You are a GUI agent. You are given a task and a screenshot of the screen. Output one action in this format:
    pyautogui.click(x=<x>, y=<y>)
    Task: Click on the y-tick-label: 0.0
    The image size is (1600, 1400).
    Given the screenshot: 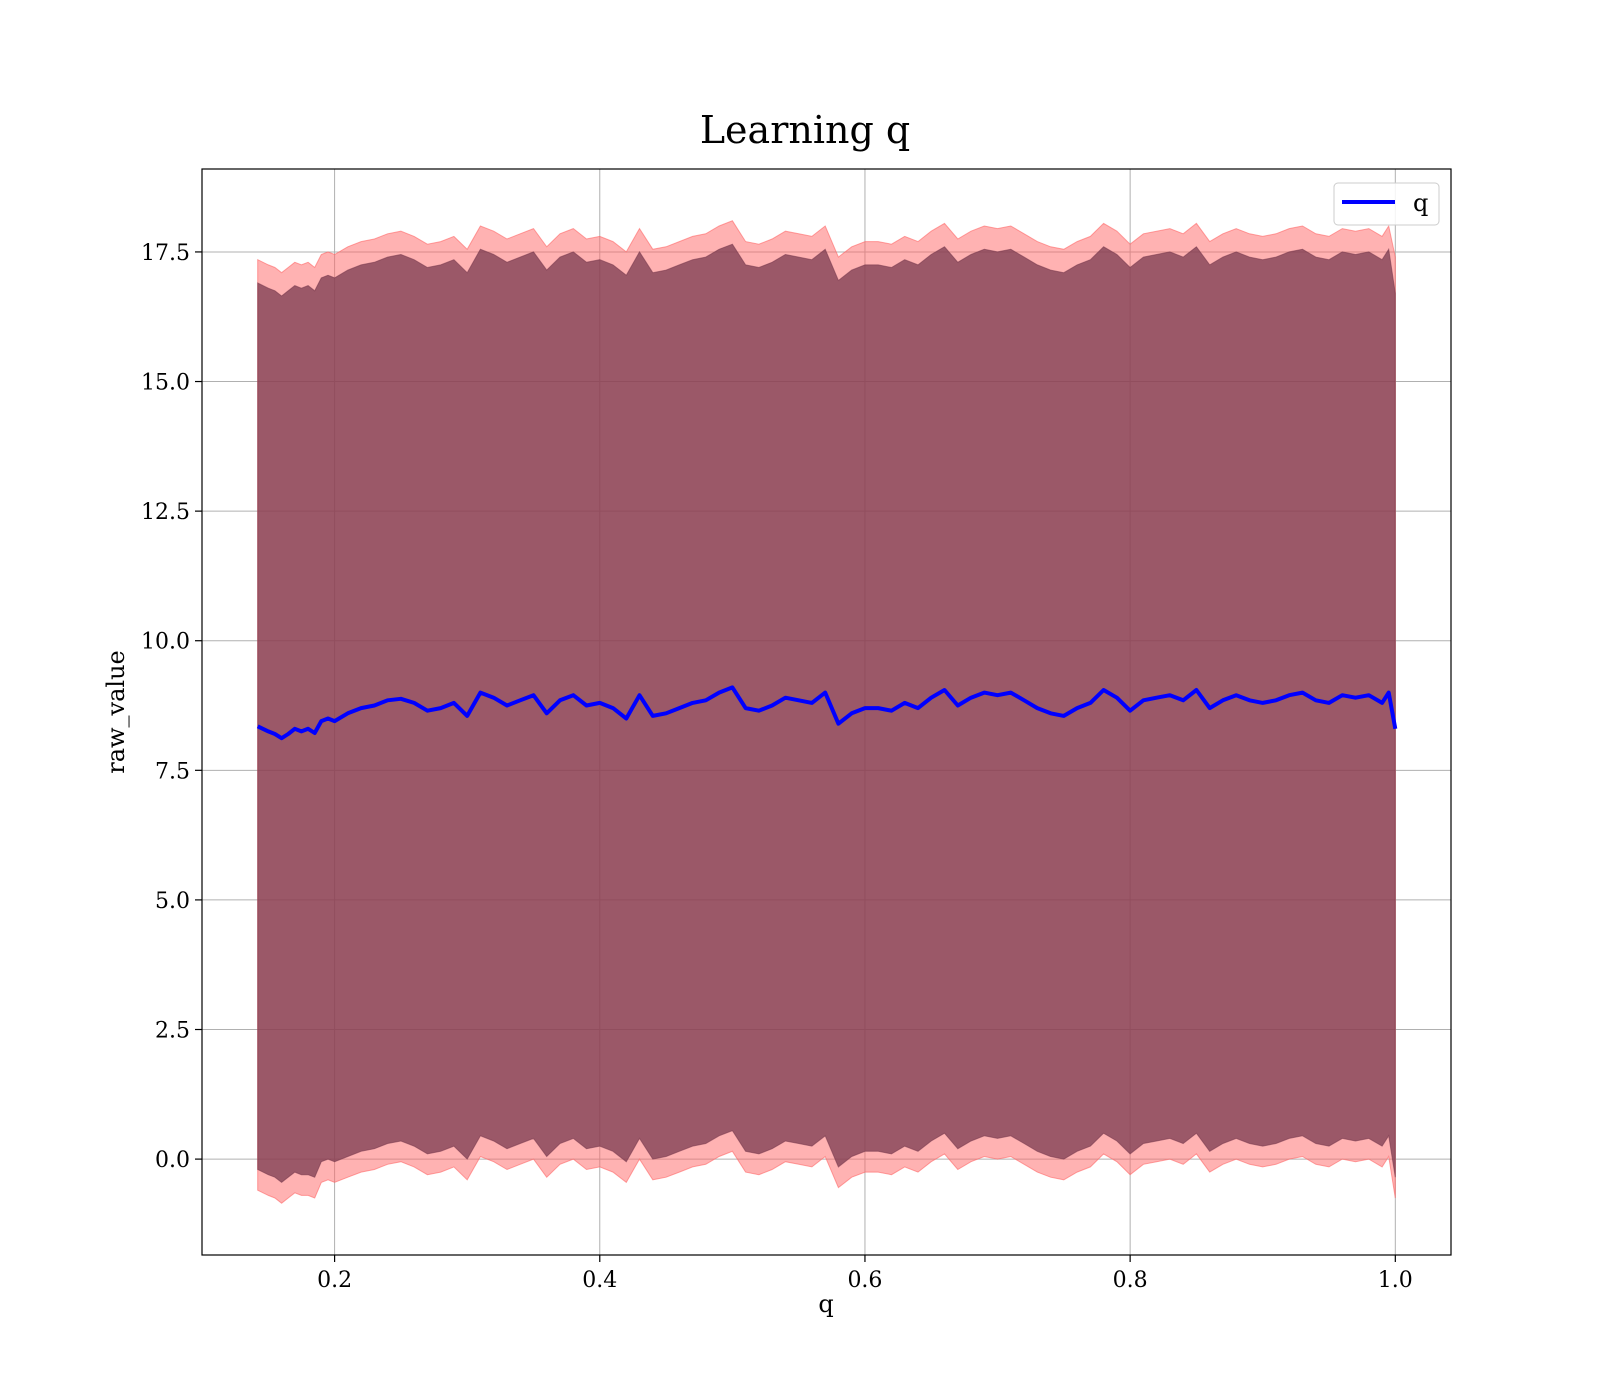 What is the action you would take?
    pyautogui.click(x=172, y=1160)
    